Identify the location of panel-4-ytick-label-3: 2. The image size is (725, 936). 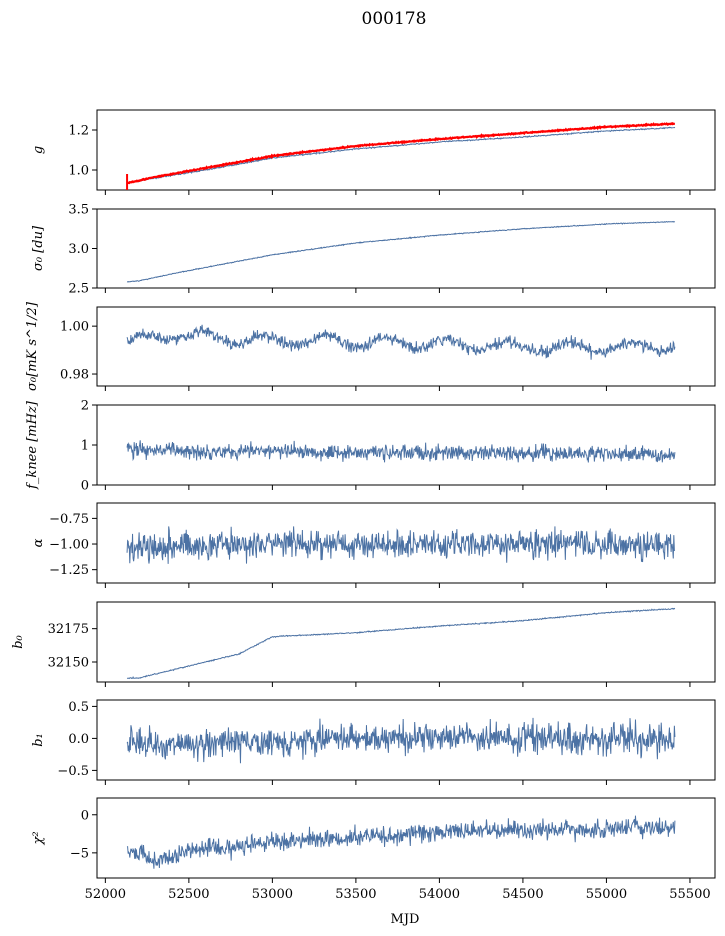
(85, 406).